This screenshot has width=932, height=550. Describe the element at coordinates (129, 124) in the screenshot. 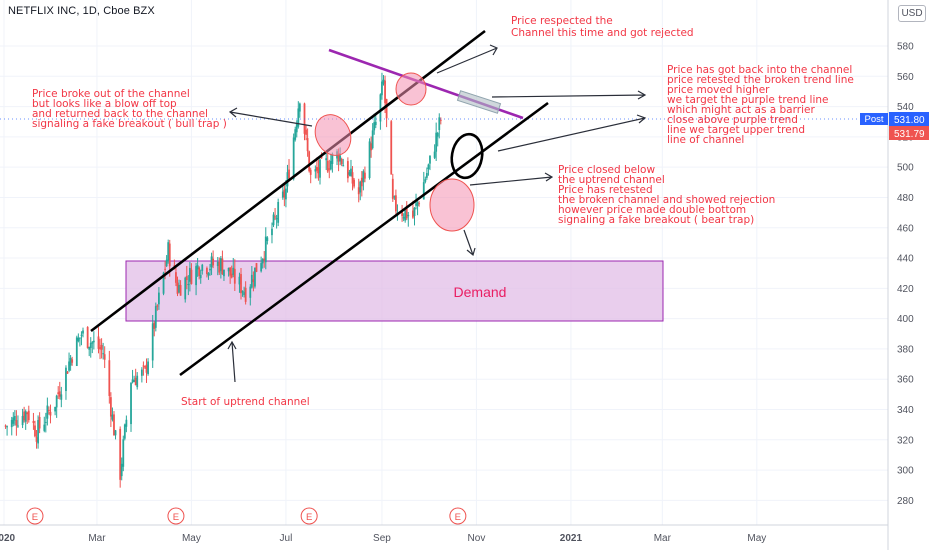

I see `annotation-line: signaling a fake breakout ( bull trap )` at that location.